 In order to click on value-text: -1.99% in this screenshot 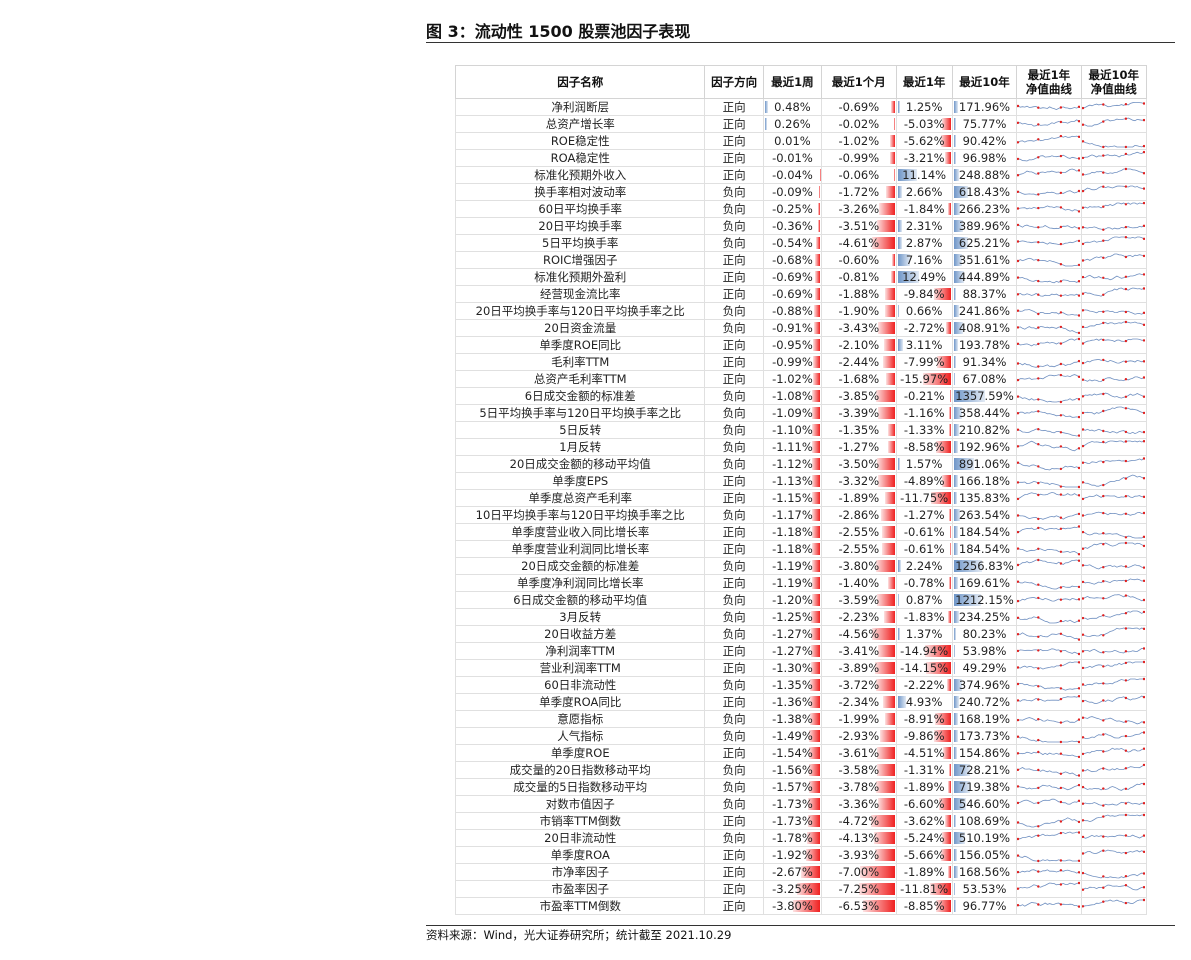, I will do `click(859, 719)`.